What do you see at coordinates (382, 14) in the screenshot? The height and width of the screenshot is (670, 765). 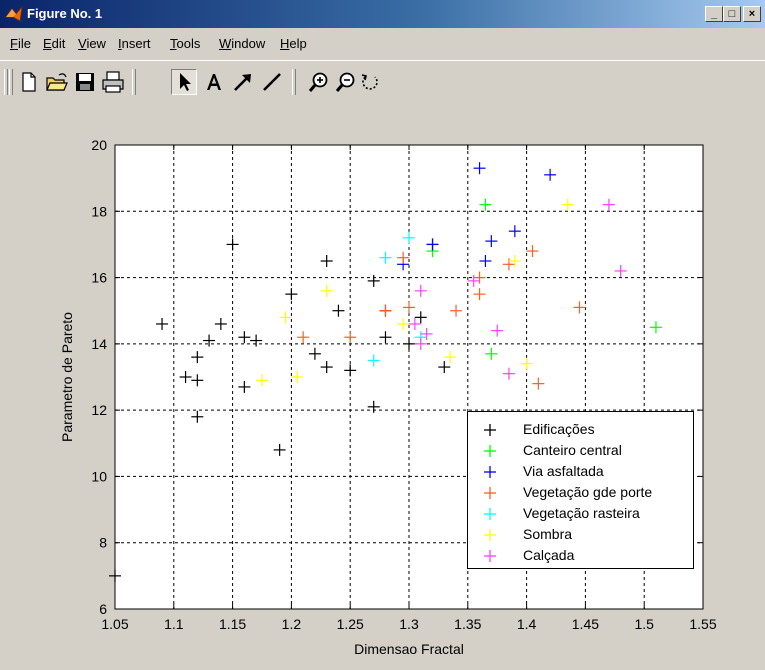 I see `title-bar: Figure No. 1 _ □ ×` at bounding box center [382, 14].